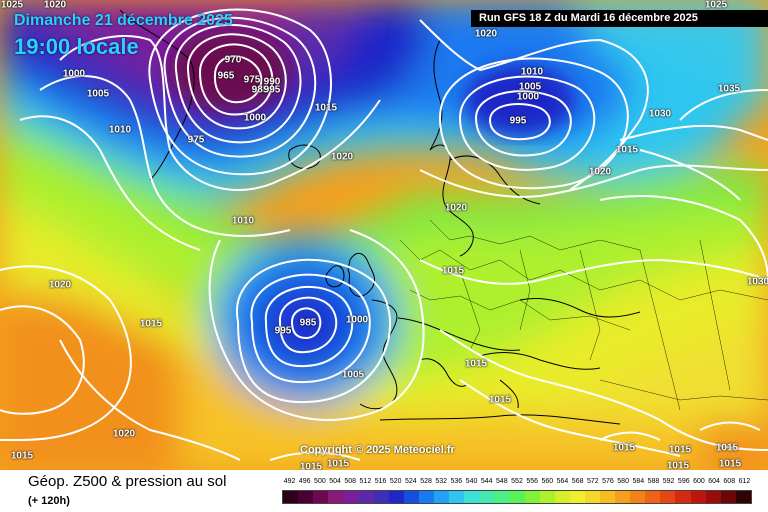 Image resolution: width=768 pixels, height=512 pixels. I want to click on legend-value: 572, so click(592, 481).